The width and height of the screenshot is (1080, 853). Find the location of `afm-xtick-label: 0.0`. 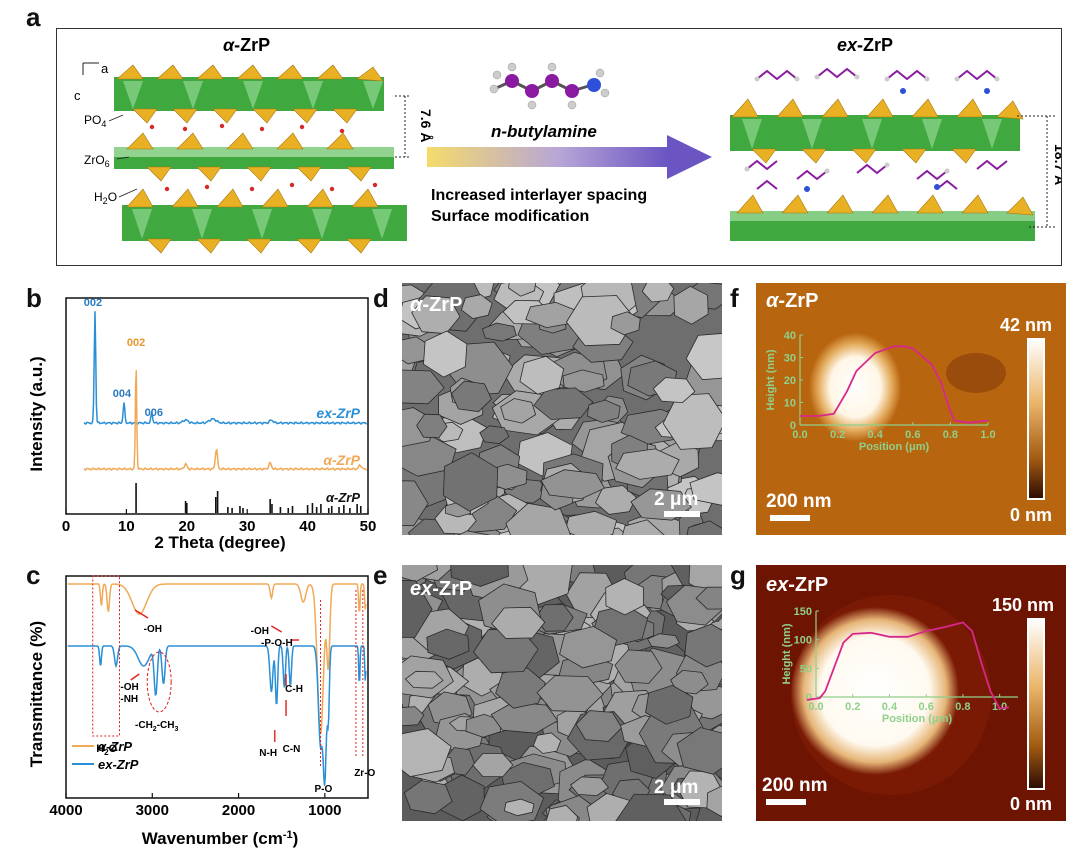

afm-xtick-label: 0.0 is located at coordinates (815, 707).